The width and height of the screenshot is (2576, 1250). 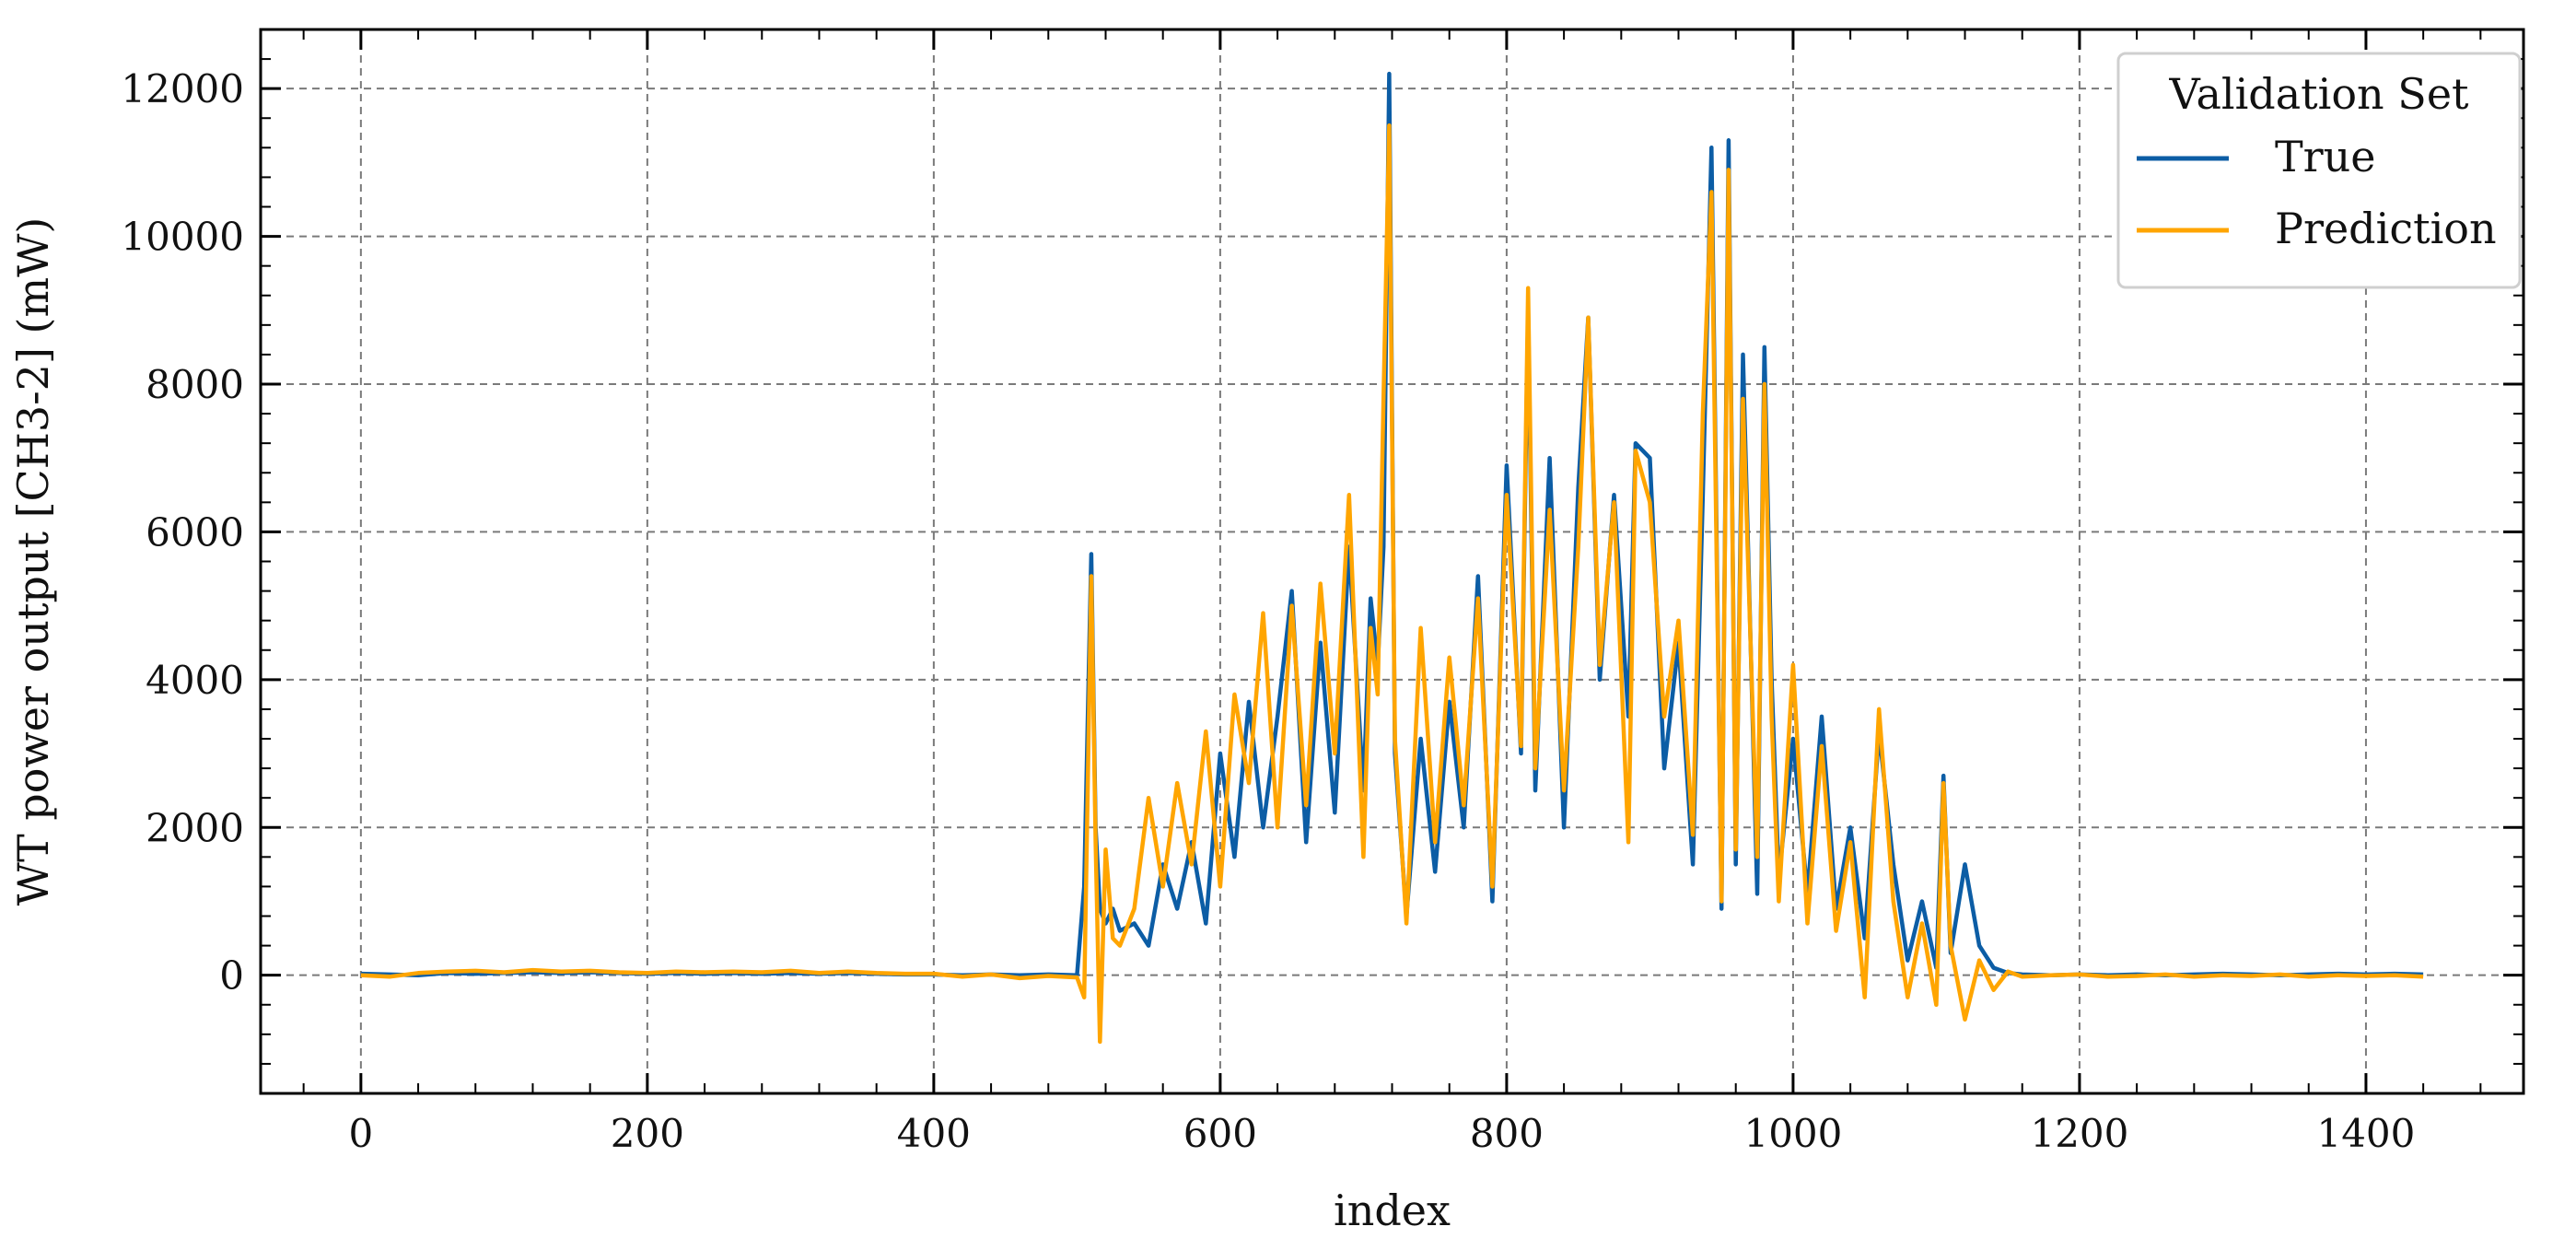 What do you see at coordinates (2318, 94) in the screenshot?
I see `legend-title: Validation Set` at bounding box center [2318, 94].